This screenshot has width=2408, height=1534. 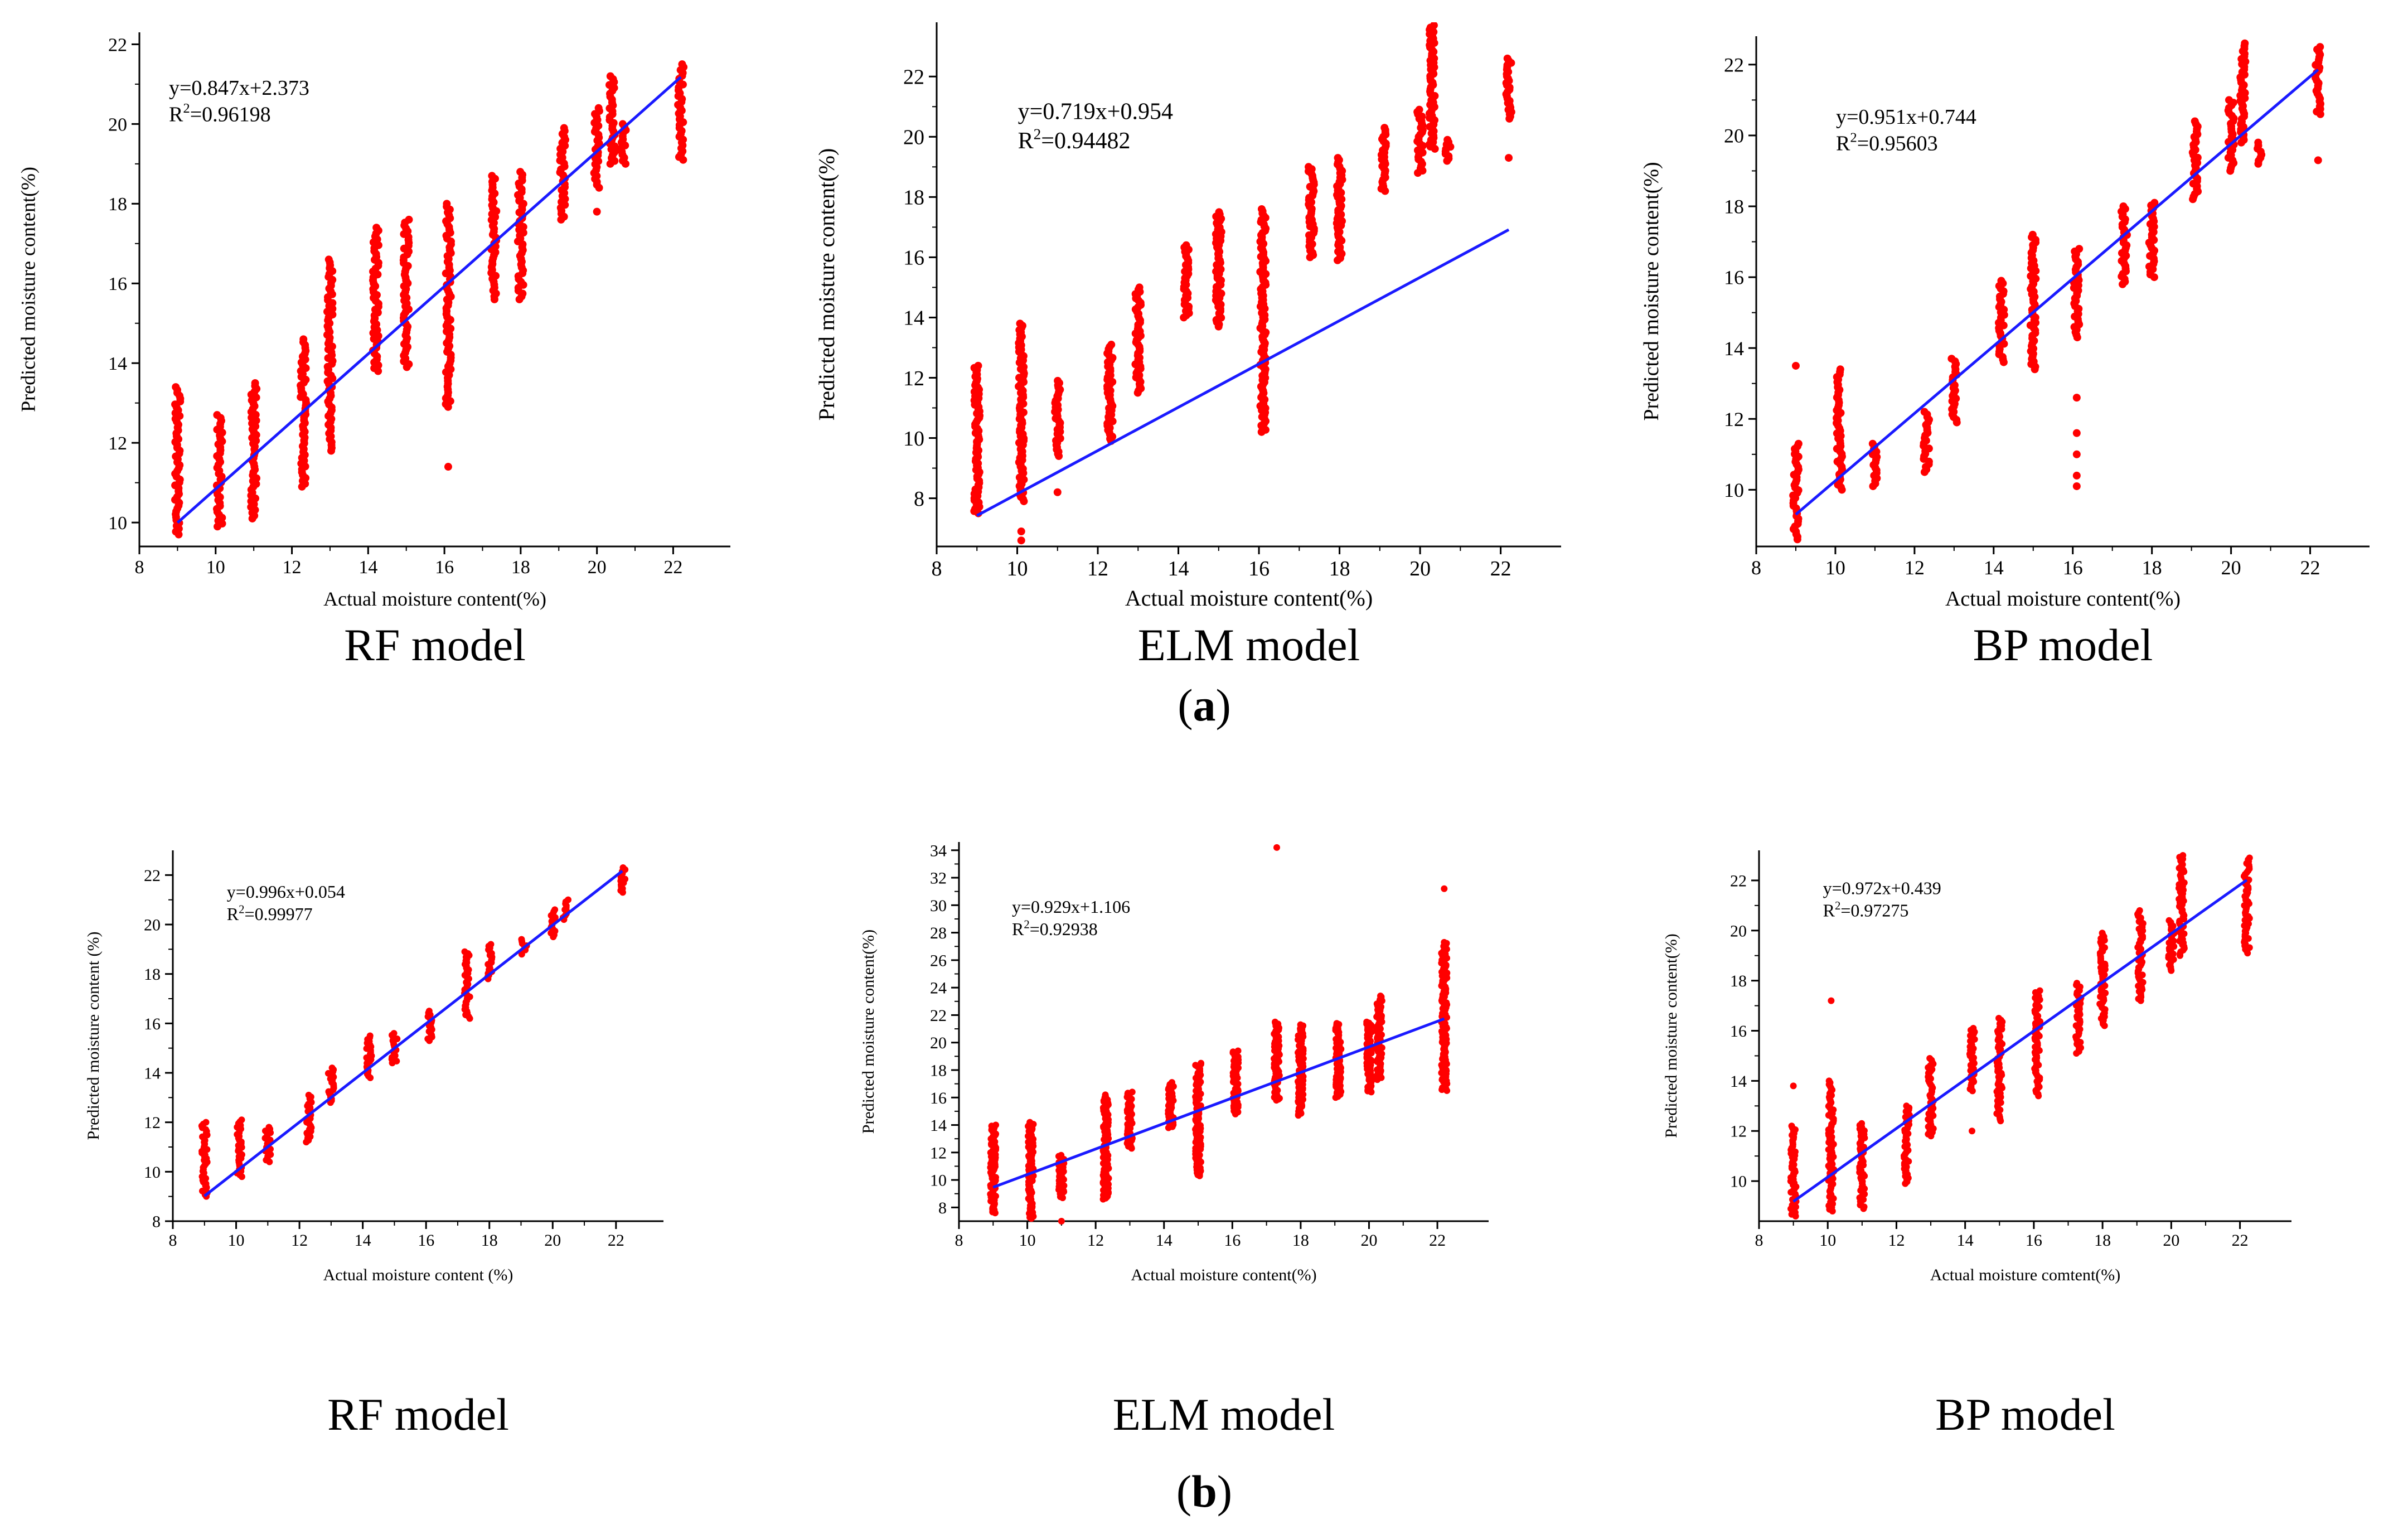 I want to click on chart-5-r-squared: R2=0.92938, so click(x=1055, y=928).